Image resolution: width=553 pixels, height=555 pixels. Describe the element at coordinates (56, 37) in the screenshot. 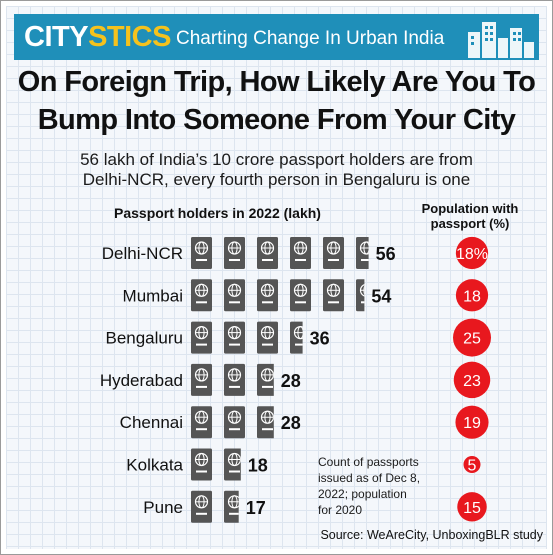

I see `brand-part1: CITY` at that location.